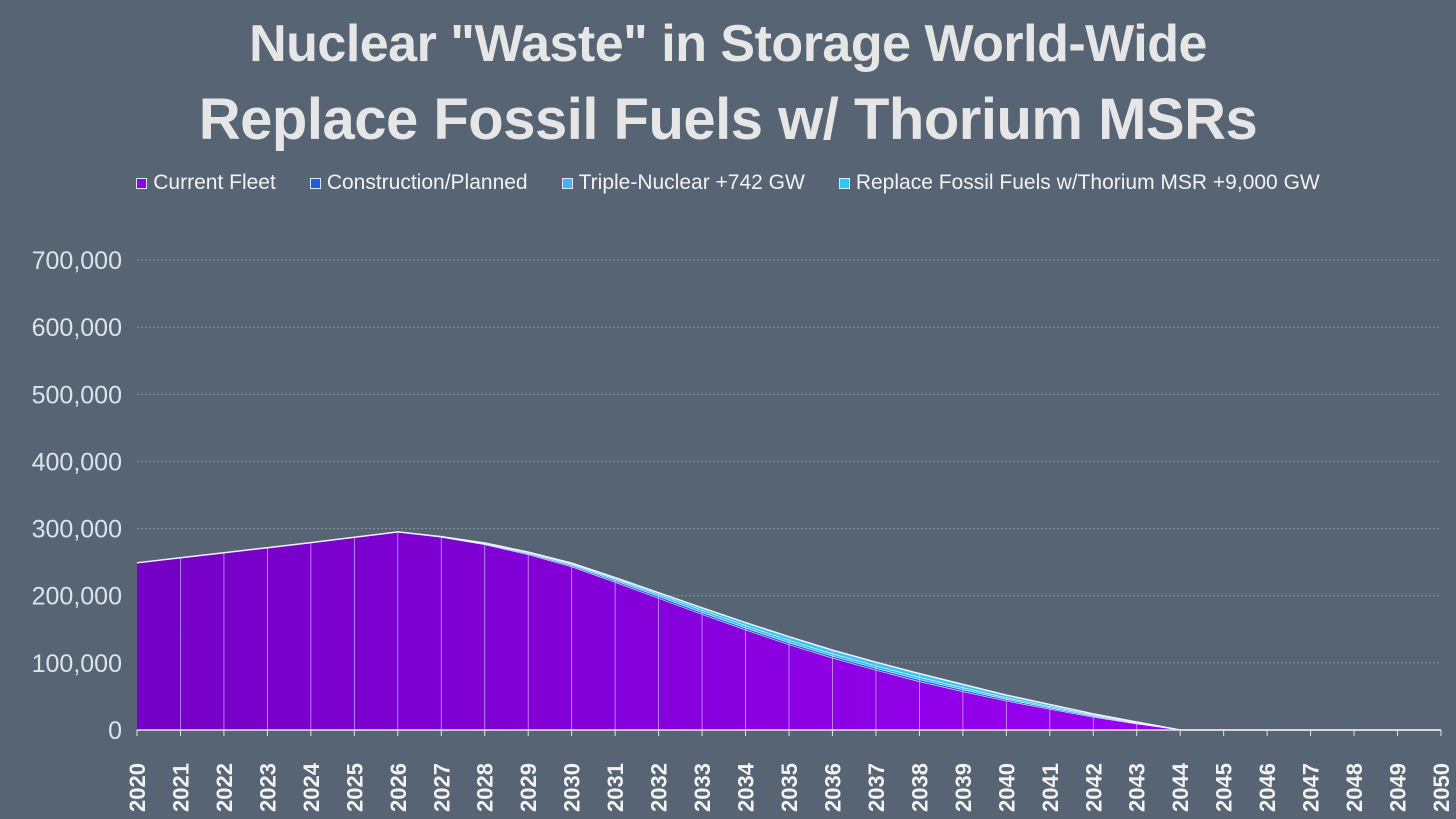 The width and height of the screenshot is (1456, 819). I want to click on x-tick-label: 2027, so click(441, 787).